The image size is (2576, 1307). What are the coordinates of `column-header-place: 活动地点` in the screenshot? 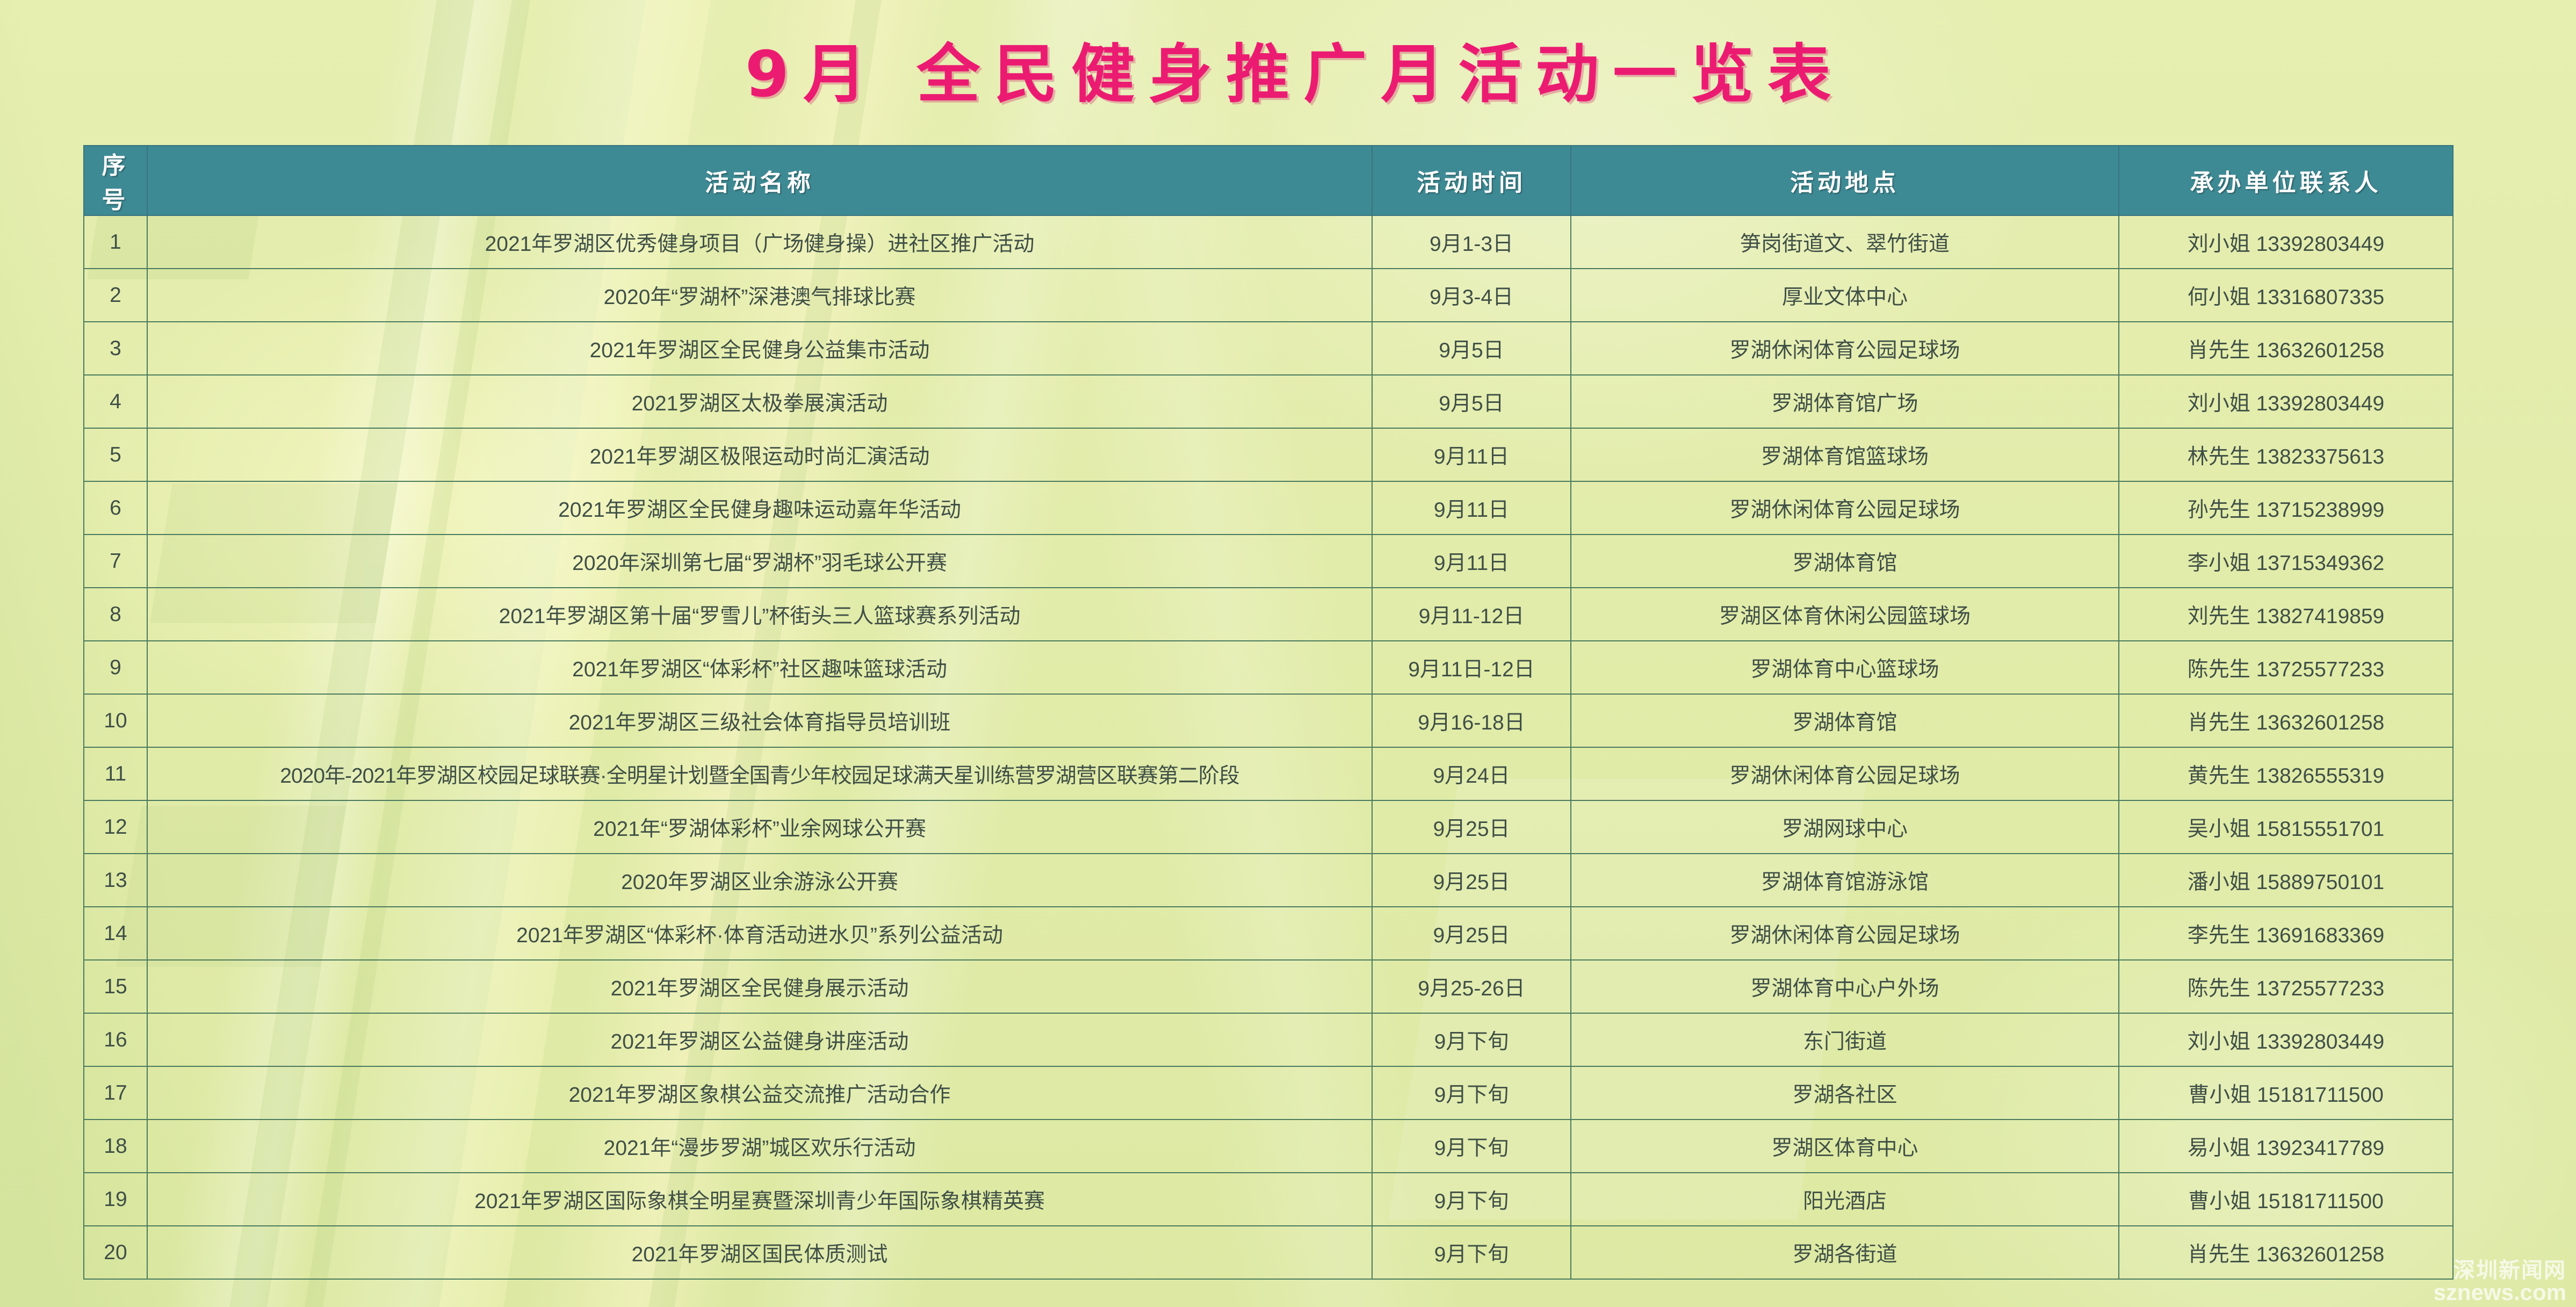 It's located at (1845, 180).